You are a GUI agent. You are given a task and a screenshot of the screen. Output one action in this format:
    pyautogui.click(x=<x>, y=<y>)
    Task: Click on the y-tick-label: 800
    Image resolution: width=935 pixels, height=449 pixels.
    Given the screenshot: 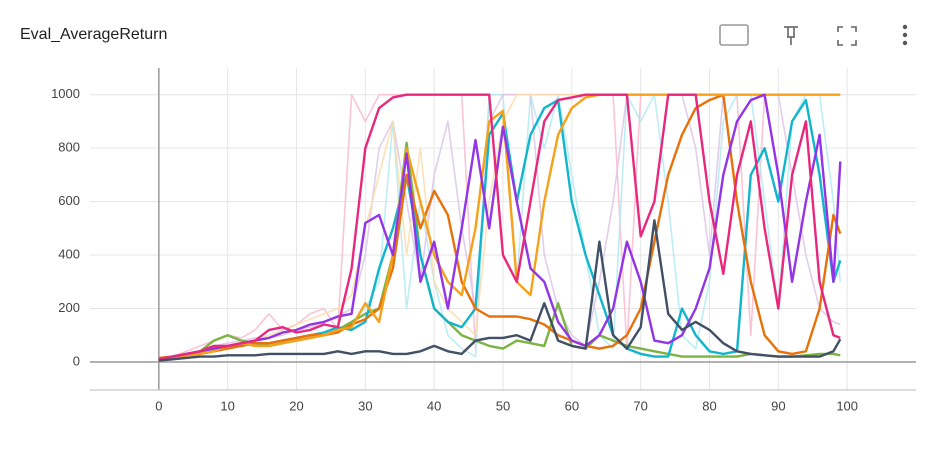 What is the action you would take?
    pyautogui.click(x=69, y=147)
    